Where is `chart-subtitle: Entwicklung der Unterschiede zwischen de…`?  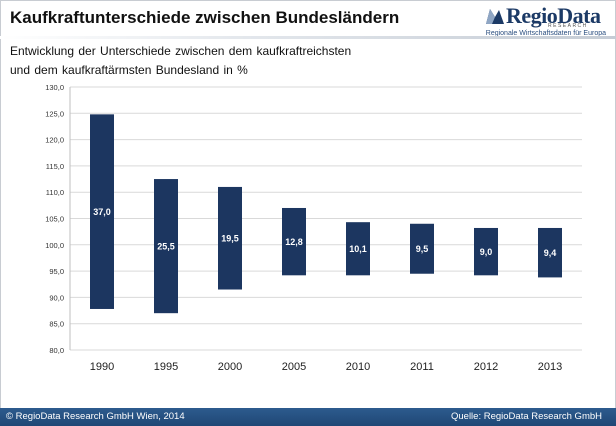
chart-subtitle: Entwicklung der Unterschiede zwischen de… is located at coordinates (180, 61).